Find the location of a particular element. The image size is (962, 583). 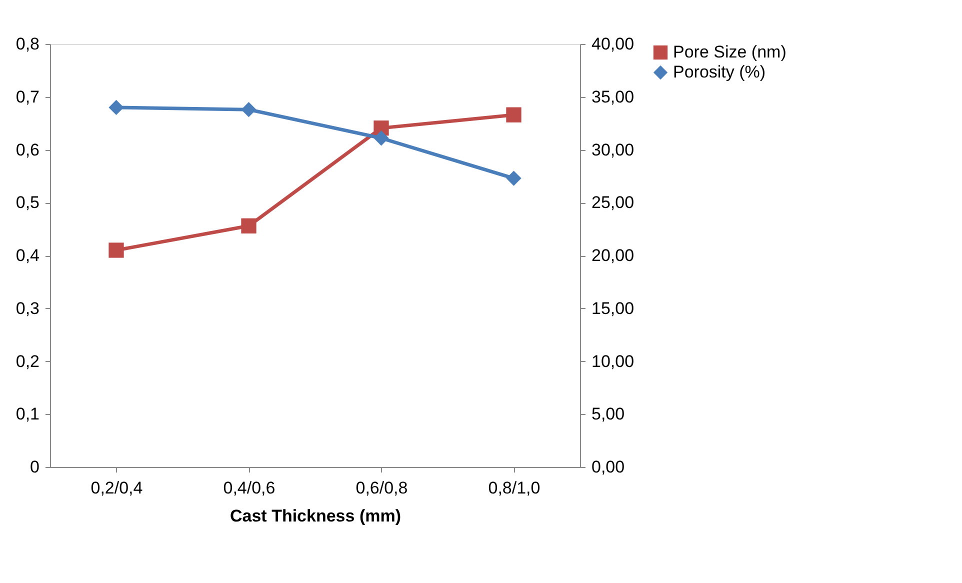

y-tick-label: 0,1 is located at coordinates (28, 414).